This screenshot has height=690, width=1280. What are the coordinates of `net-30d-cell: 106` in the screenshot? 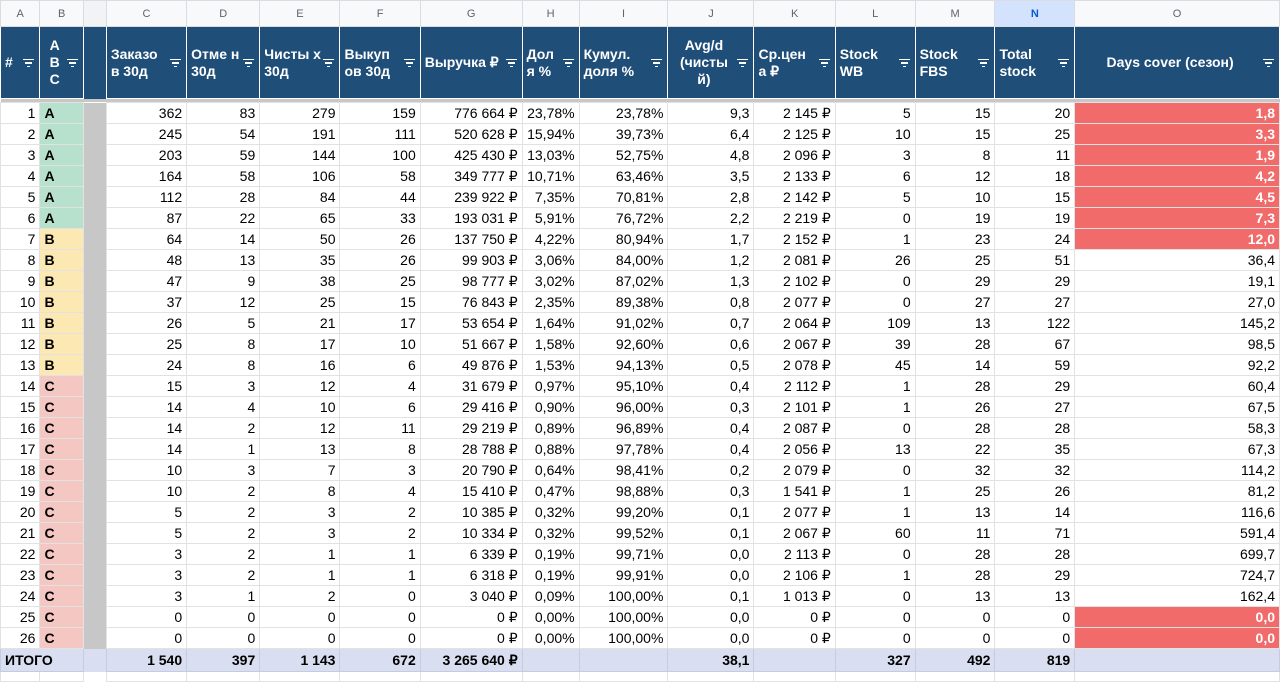 It's located at (300, 176).